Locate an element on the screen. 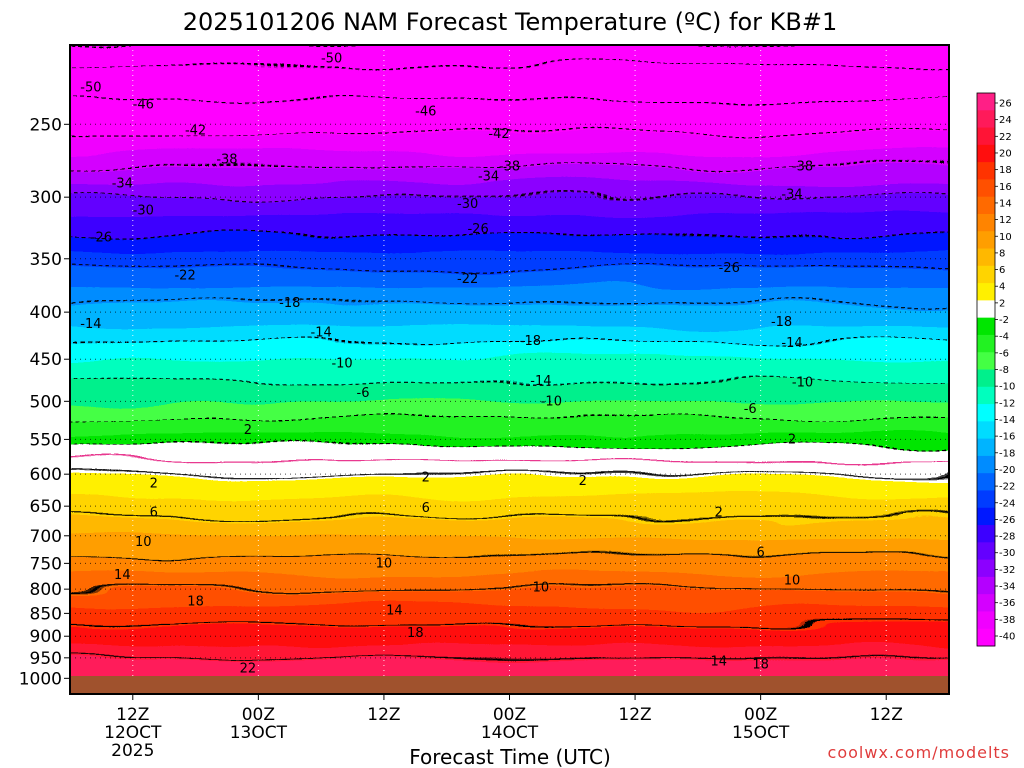  contour-label: -6 is located at coordinates (750, 409).